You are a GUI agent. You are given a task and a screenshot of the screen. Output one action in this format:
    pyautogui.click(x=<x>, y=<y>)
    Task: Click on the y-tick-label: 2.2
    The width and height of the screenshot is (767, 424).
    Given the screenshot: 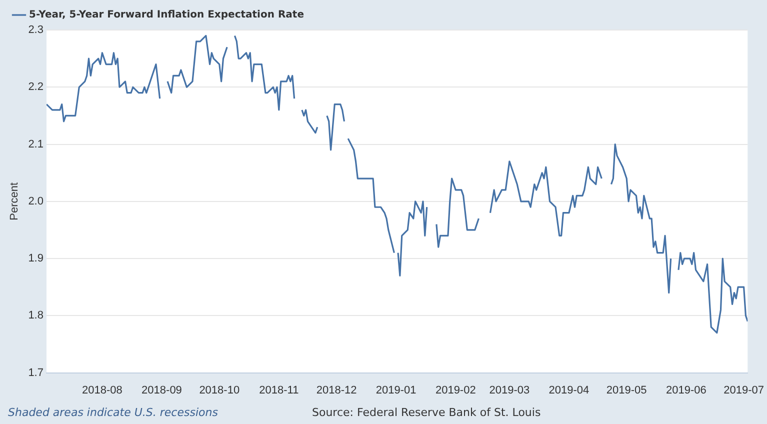 What is the action you would take?
    pyautogui.click(x=36, y=87)
    